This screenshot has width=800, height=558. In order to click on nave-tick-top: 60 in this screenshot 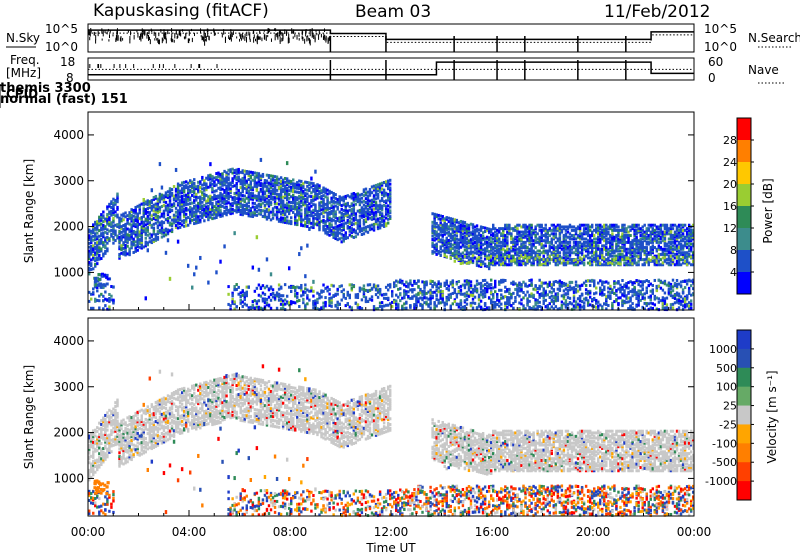, I will do `click(715, 62)`.